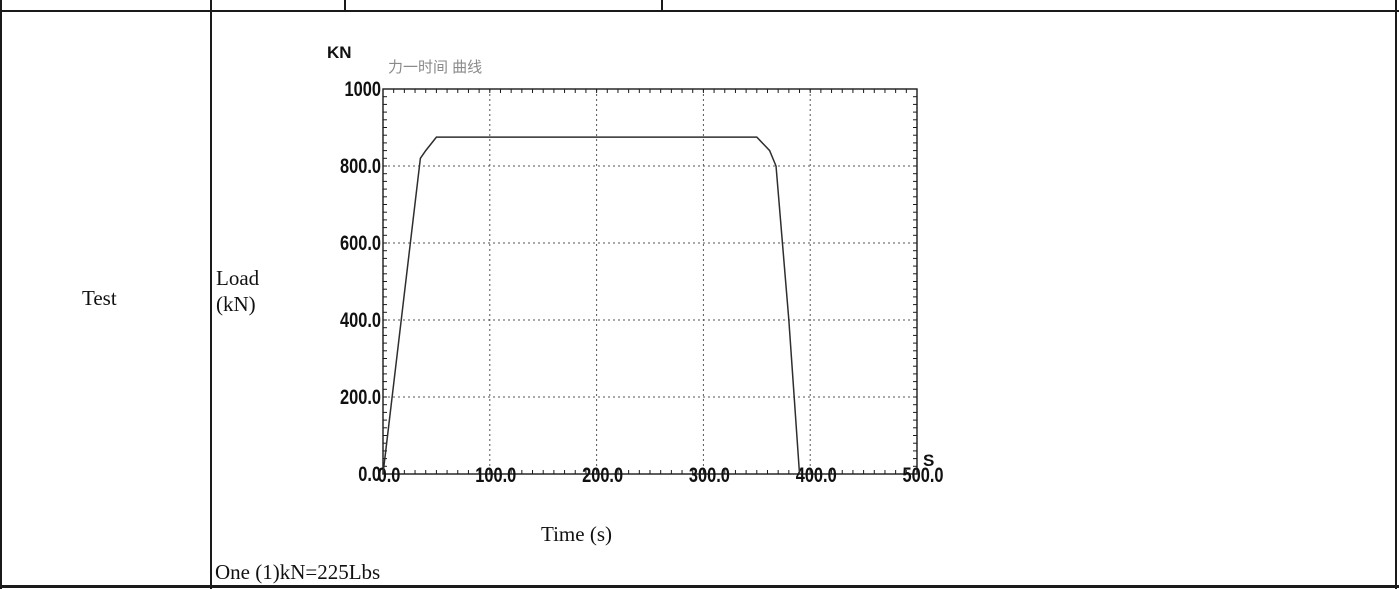 This screenshot has height=589, width=1399. Describe the element at coordinates (1, 294) in the screenshot. I see `table-left-border` at that location.